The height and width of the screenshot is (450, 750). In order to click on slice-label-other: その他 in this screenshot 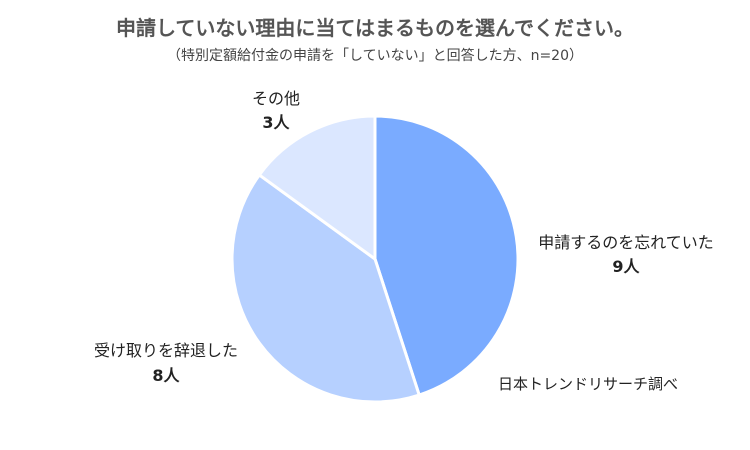, I will do `click(276, 98)`.